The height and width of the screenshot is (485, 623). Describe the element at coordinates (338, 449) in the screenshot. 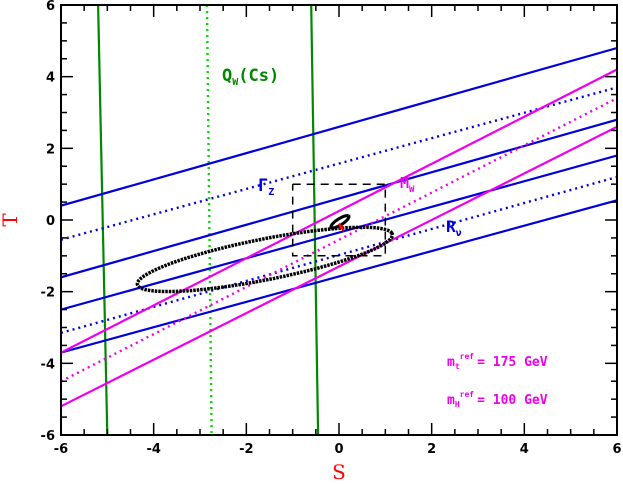

I see `x-tick-label: 0` at that location.